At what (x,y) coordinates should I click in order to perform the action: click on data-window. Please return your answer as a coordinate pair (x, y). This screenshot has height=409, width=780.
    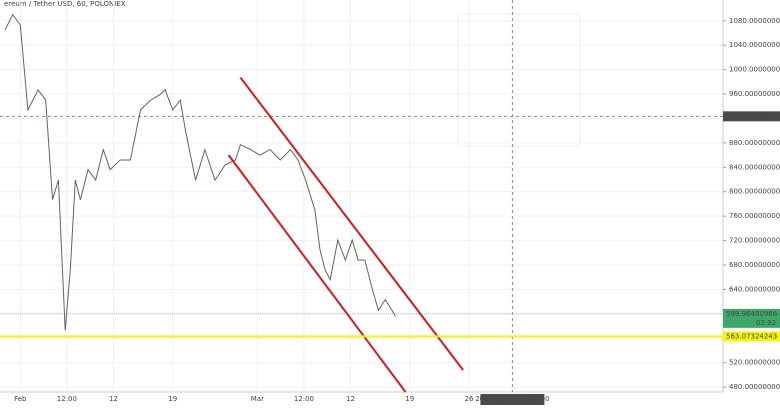
    Looking at the image, I should click on (519, 80).